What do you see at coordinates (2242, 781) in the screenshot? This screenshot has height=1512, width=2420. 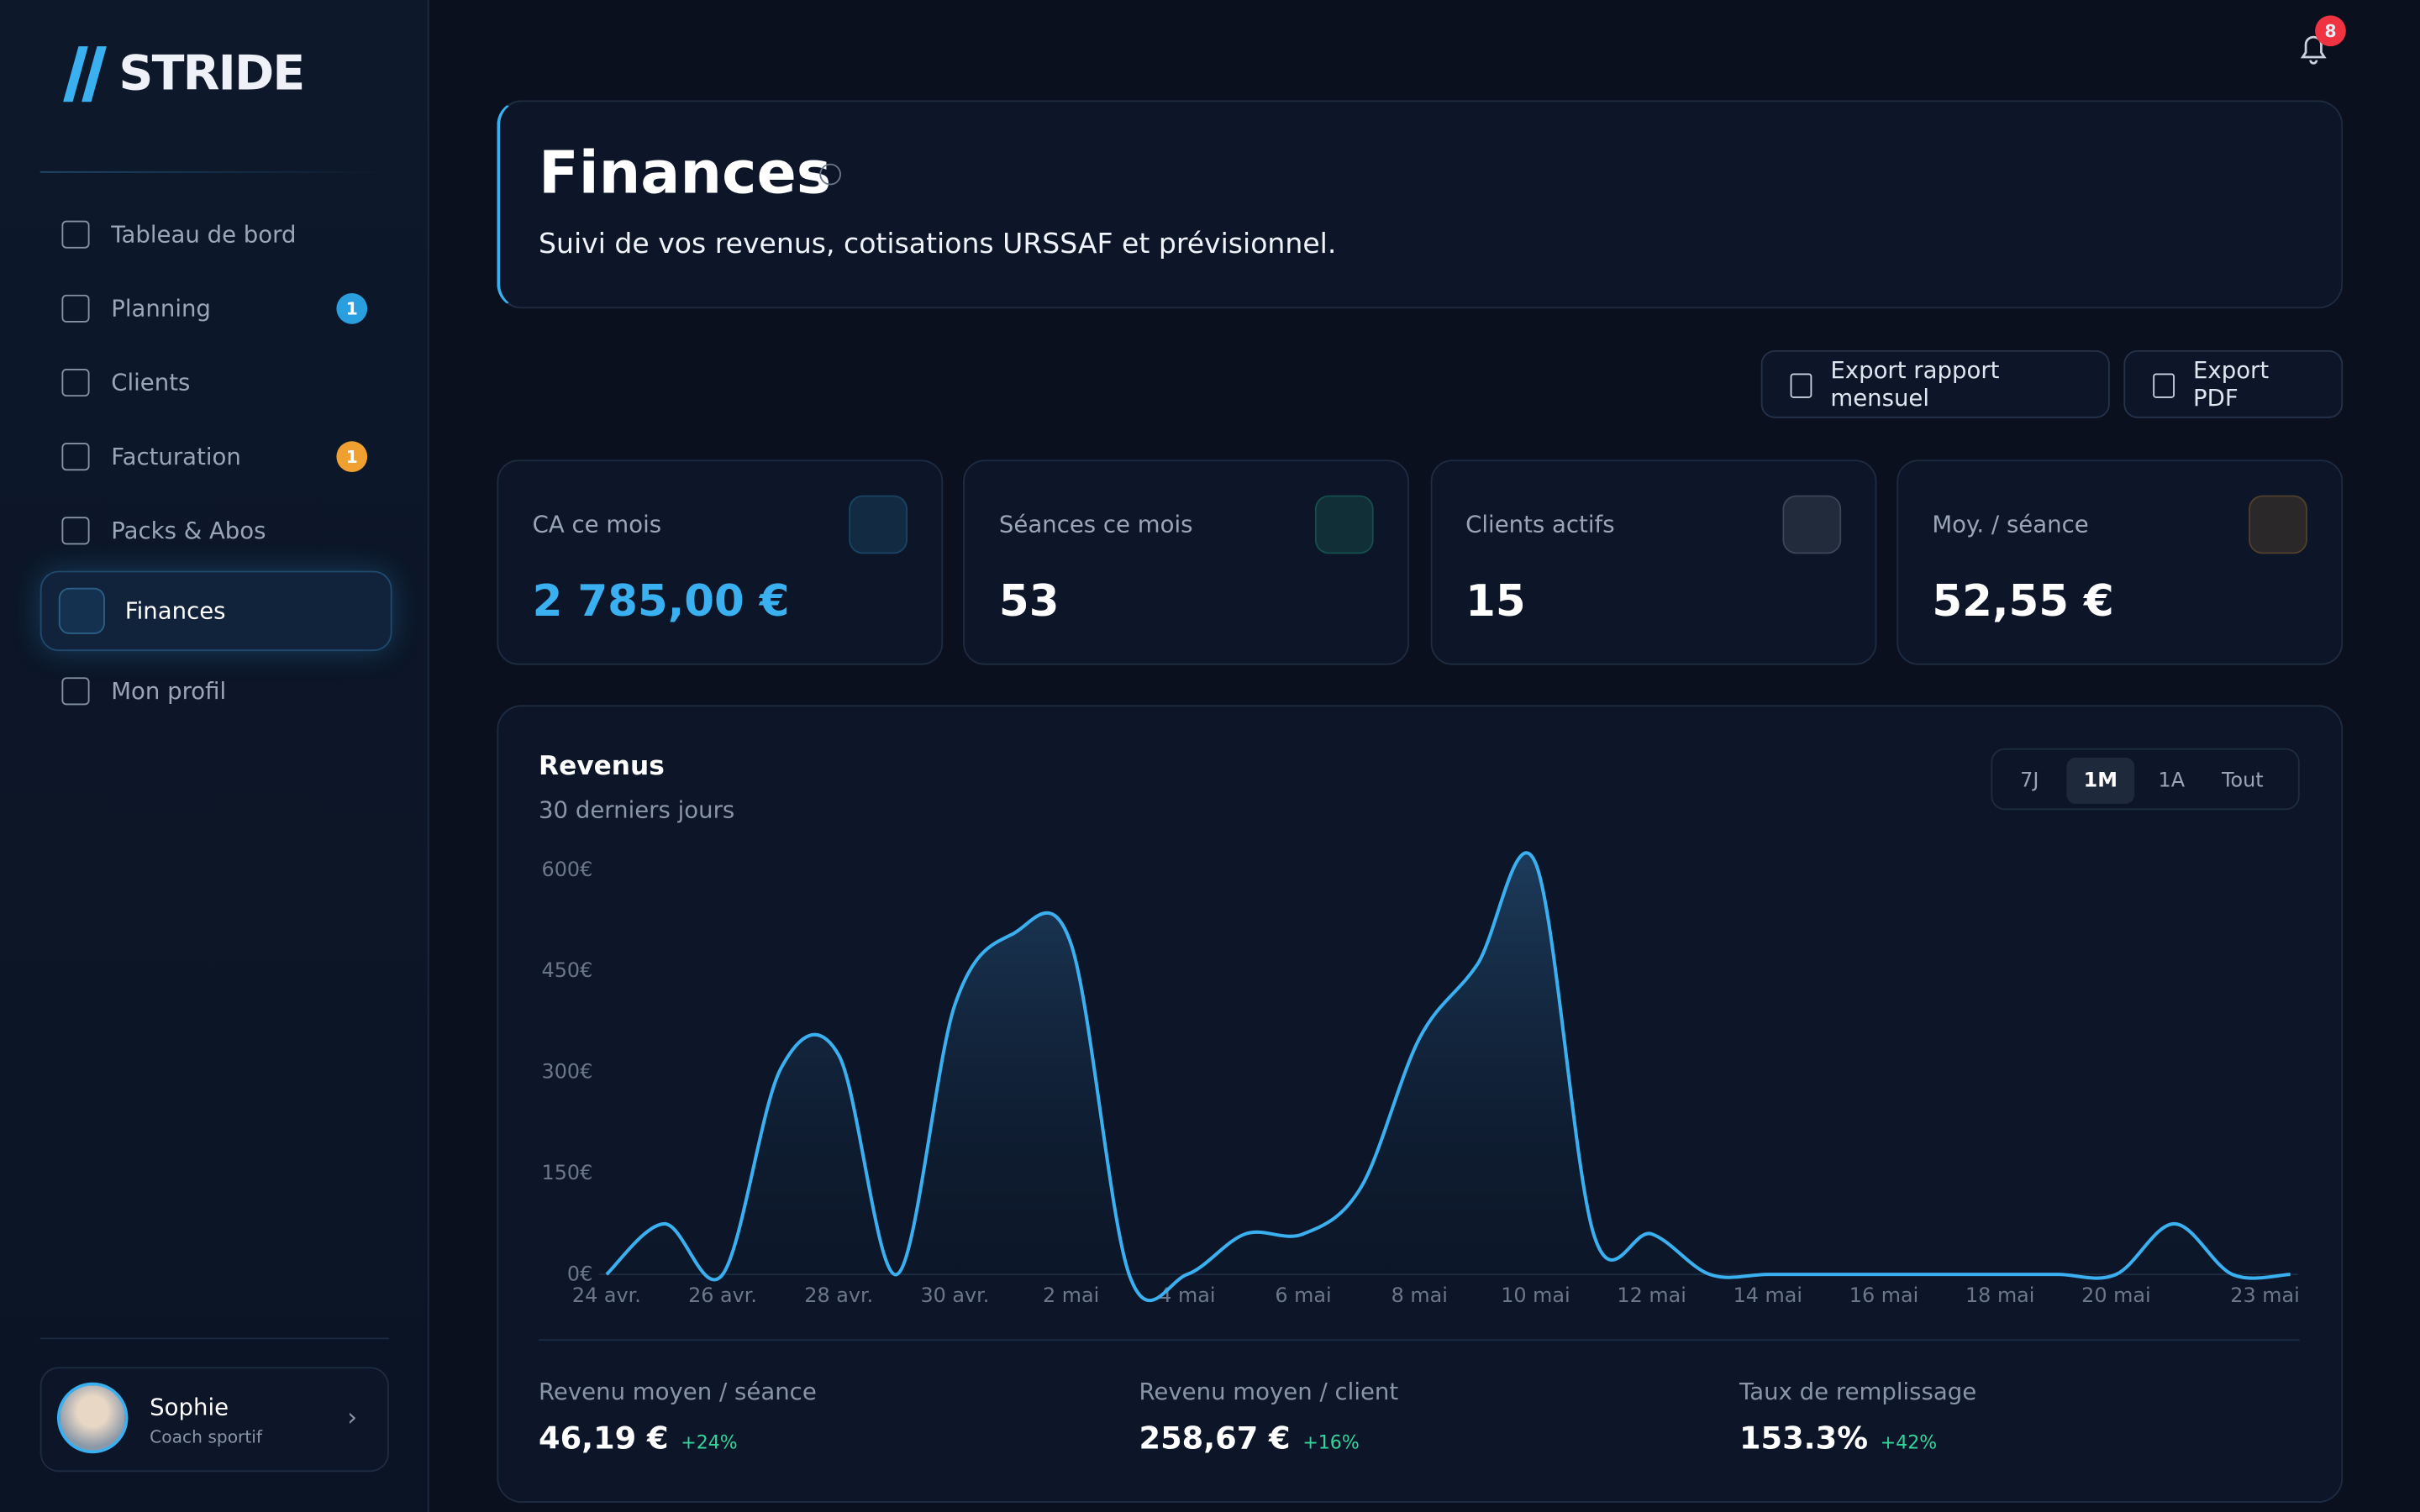 I see `period-button: Tout` at bounding box center [2242, 781].